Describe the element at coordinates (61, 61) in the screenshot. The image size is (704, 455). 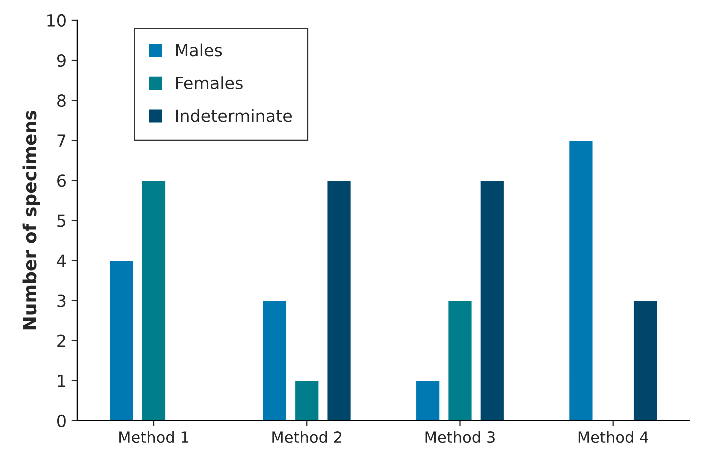
I see `y-tick-label: 9` at that location.